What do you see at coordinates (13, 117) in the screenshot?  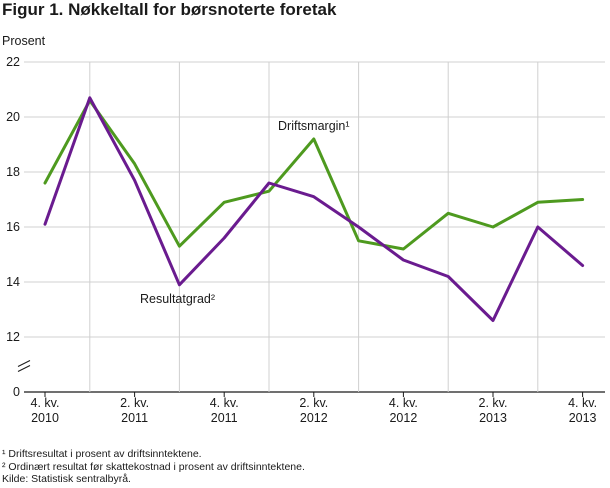 I see `y-tick-label: 20` at bounding box center [13, 117].